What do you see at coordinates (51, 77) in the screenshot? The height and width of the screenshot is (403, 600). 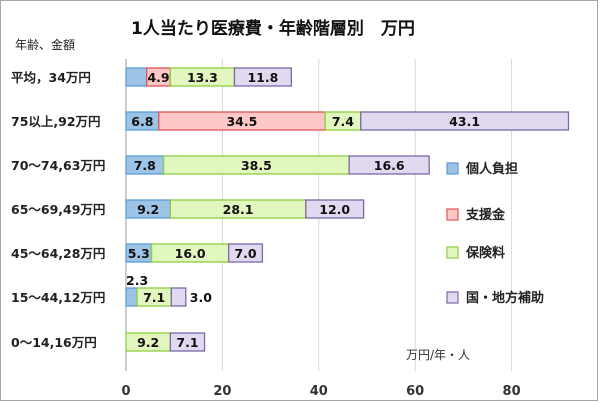 I see `category-label: 平均，34万円` at bounding box center [51, 77].